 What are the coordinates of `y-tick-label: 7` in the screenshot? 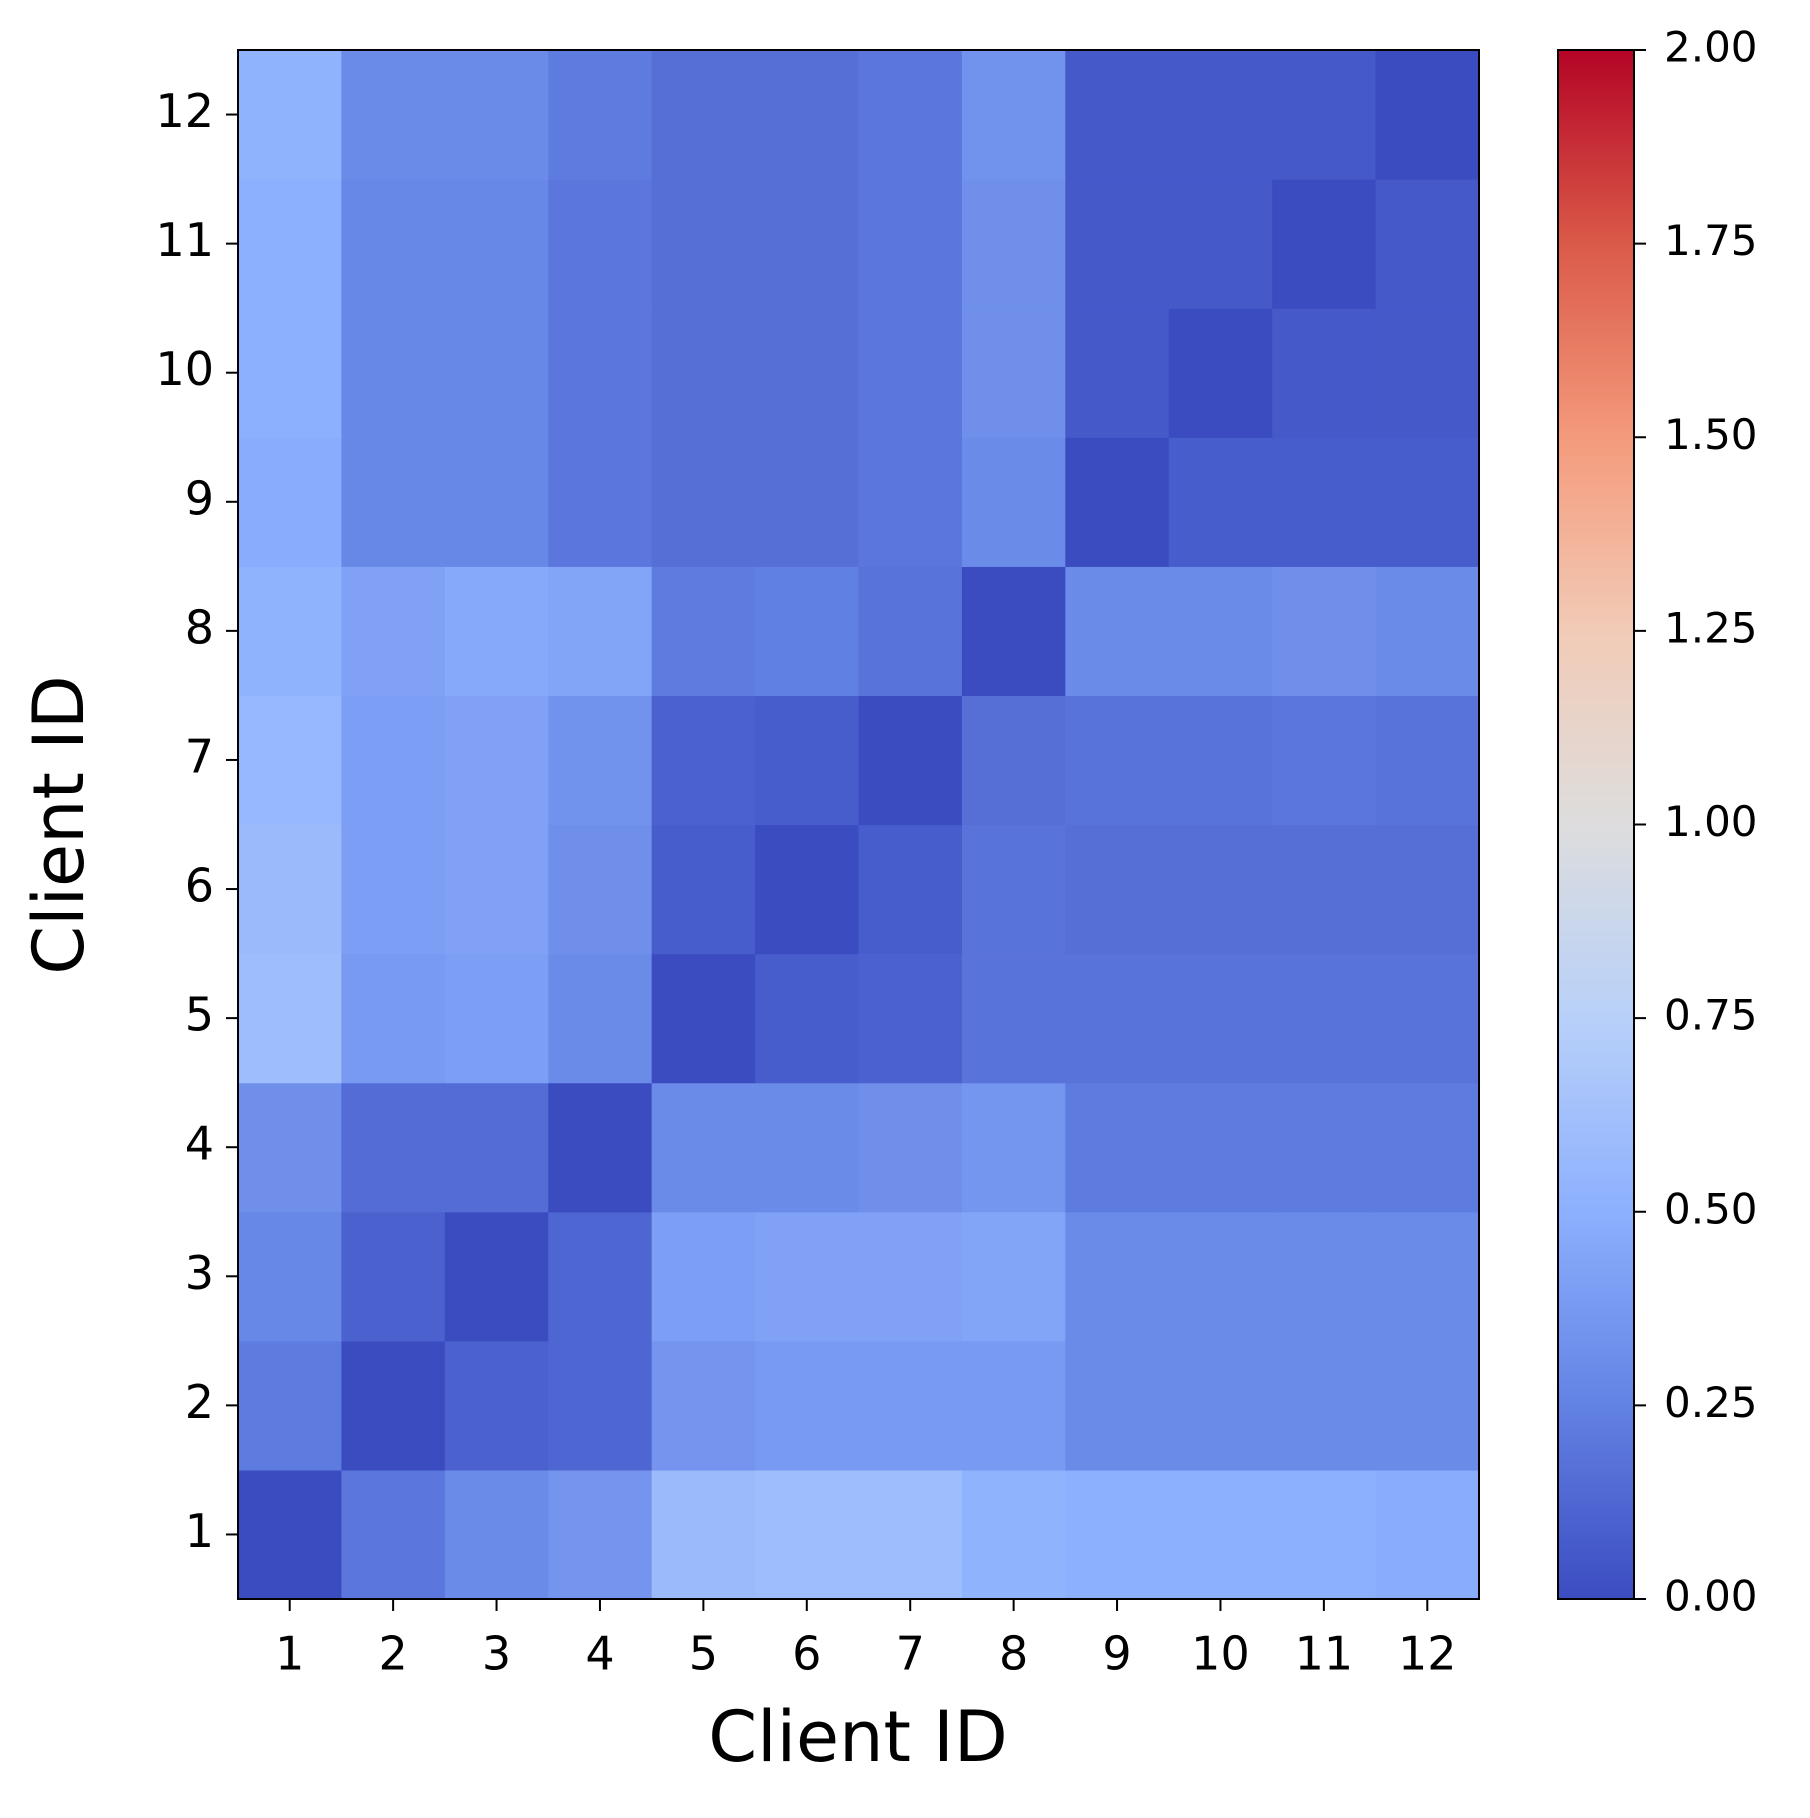 It's located at (199, 756).